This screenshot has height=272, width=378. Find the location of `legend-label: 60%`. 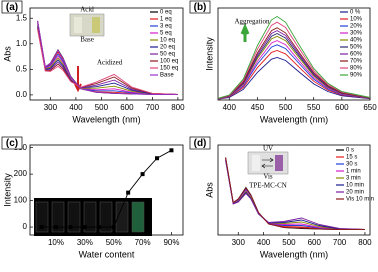

legend-label: 60% is located at coordinates (356, 55).